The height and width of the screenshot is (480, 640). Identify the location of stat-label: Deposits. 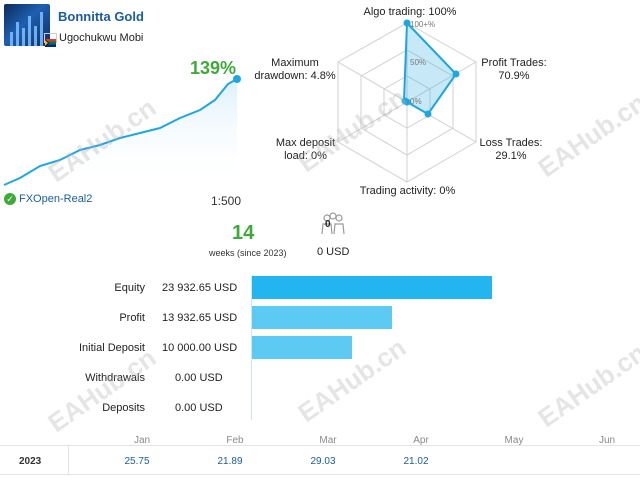
(123, 408).